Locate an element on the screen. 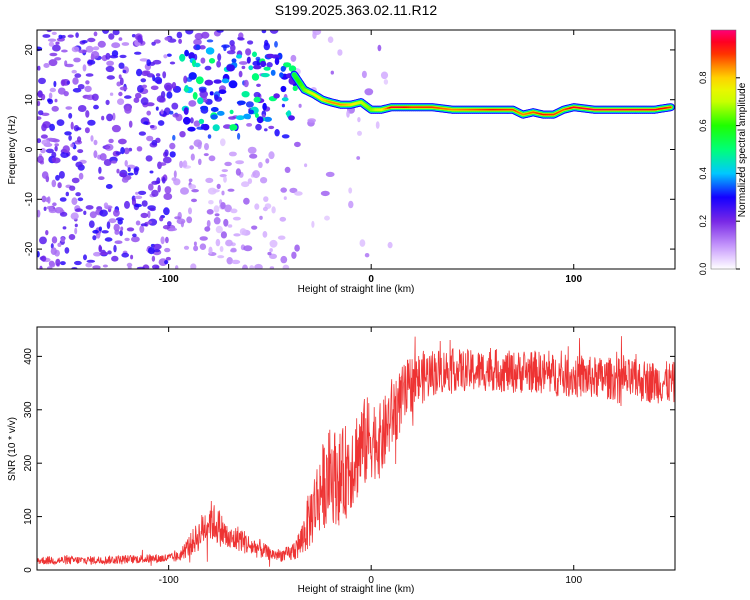  snr-xtick-label: 0 is located at coordinates (371, 580).